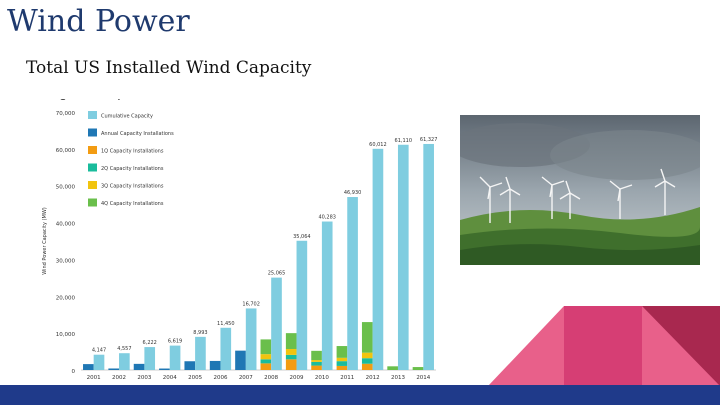 The width and height of the screenshot is (720, 405). I want to click on wind-turbine-photo, so click(580, 190).